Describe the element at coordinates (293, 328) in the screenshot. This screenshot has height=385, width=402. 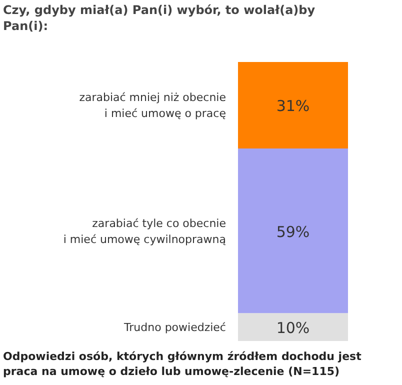
I see `data-label: 10%` at that location.